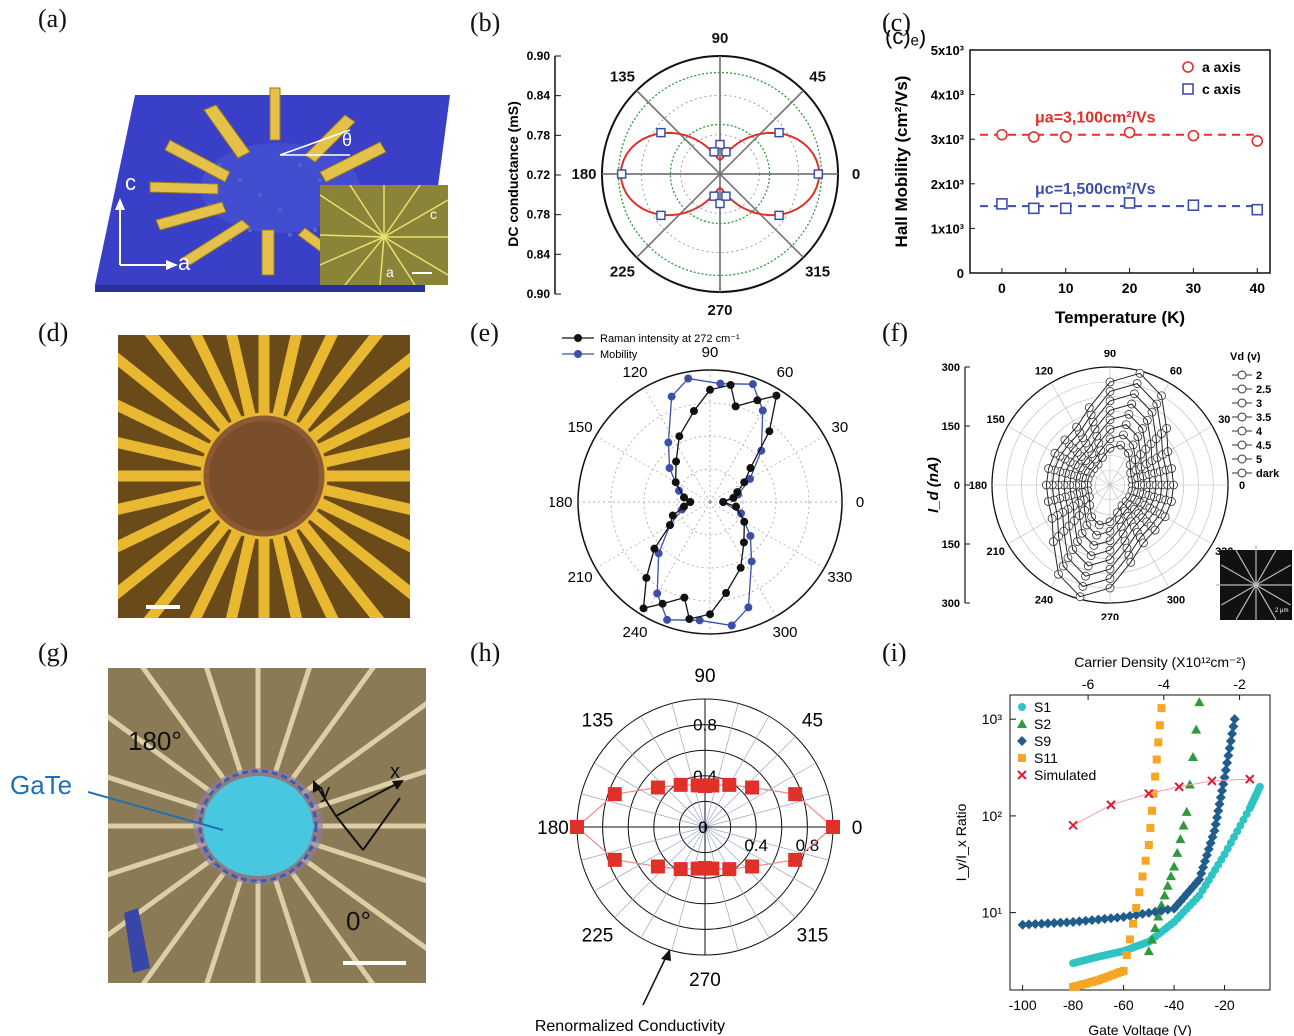 The width and height of the screenshot is (1294, 1036). I want to click on x-tick-label: 30, so click(1194, 288).